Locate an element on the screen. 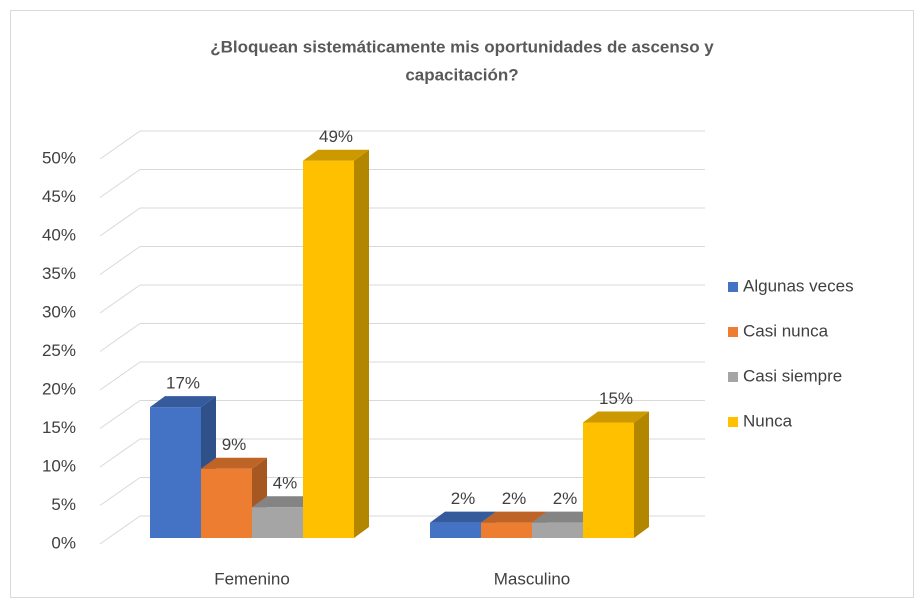  data-label: 4% is located at coordinates (285, 483).